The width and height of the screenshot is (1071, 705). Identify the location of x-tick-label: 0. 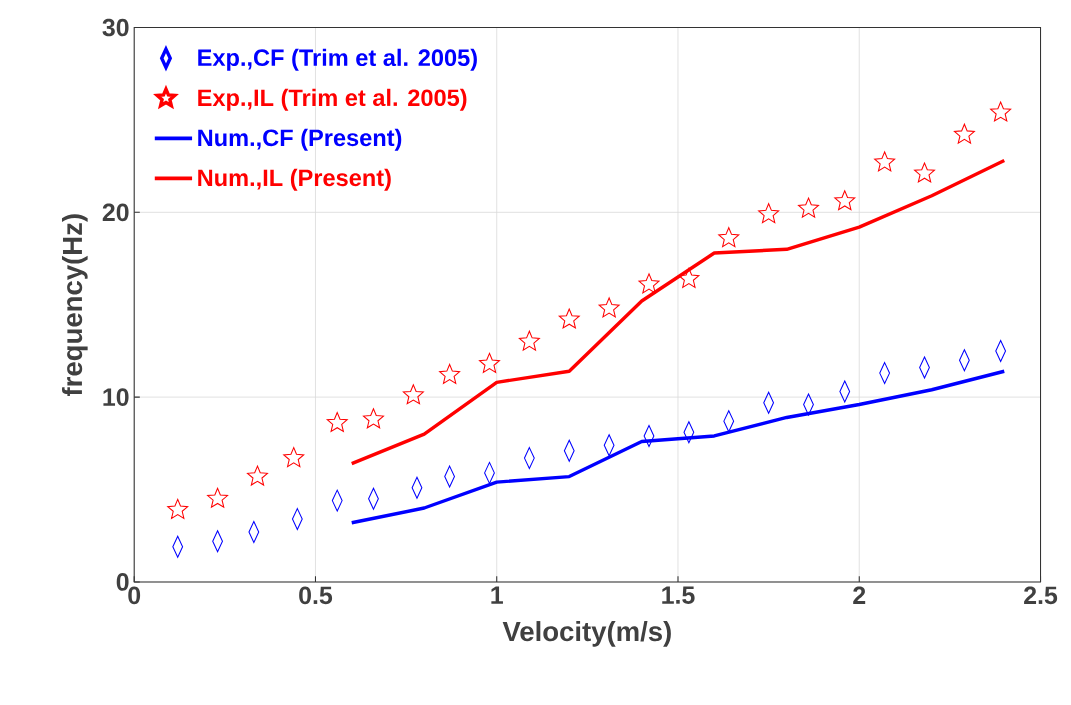
(134, 595).